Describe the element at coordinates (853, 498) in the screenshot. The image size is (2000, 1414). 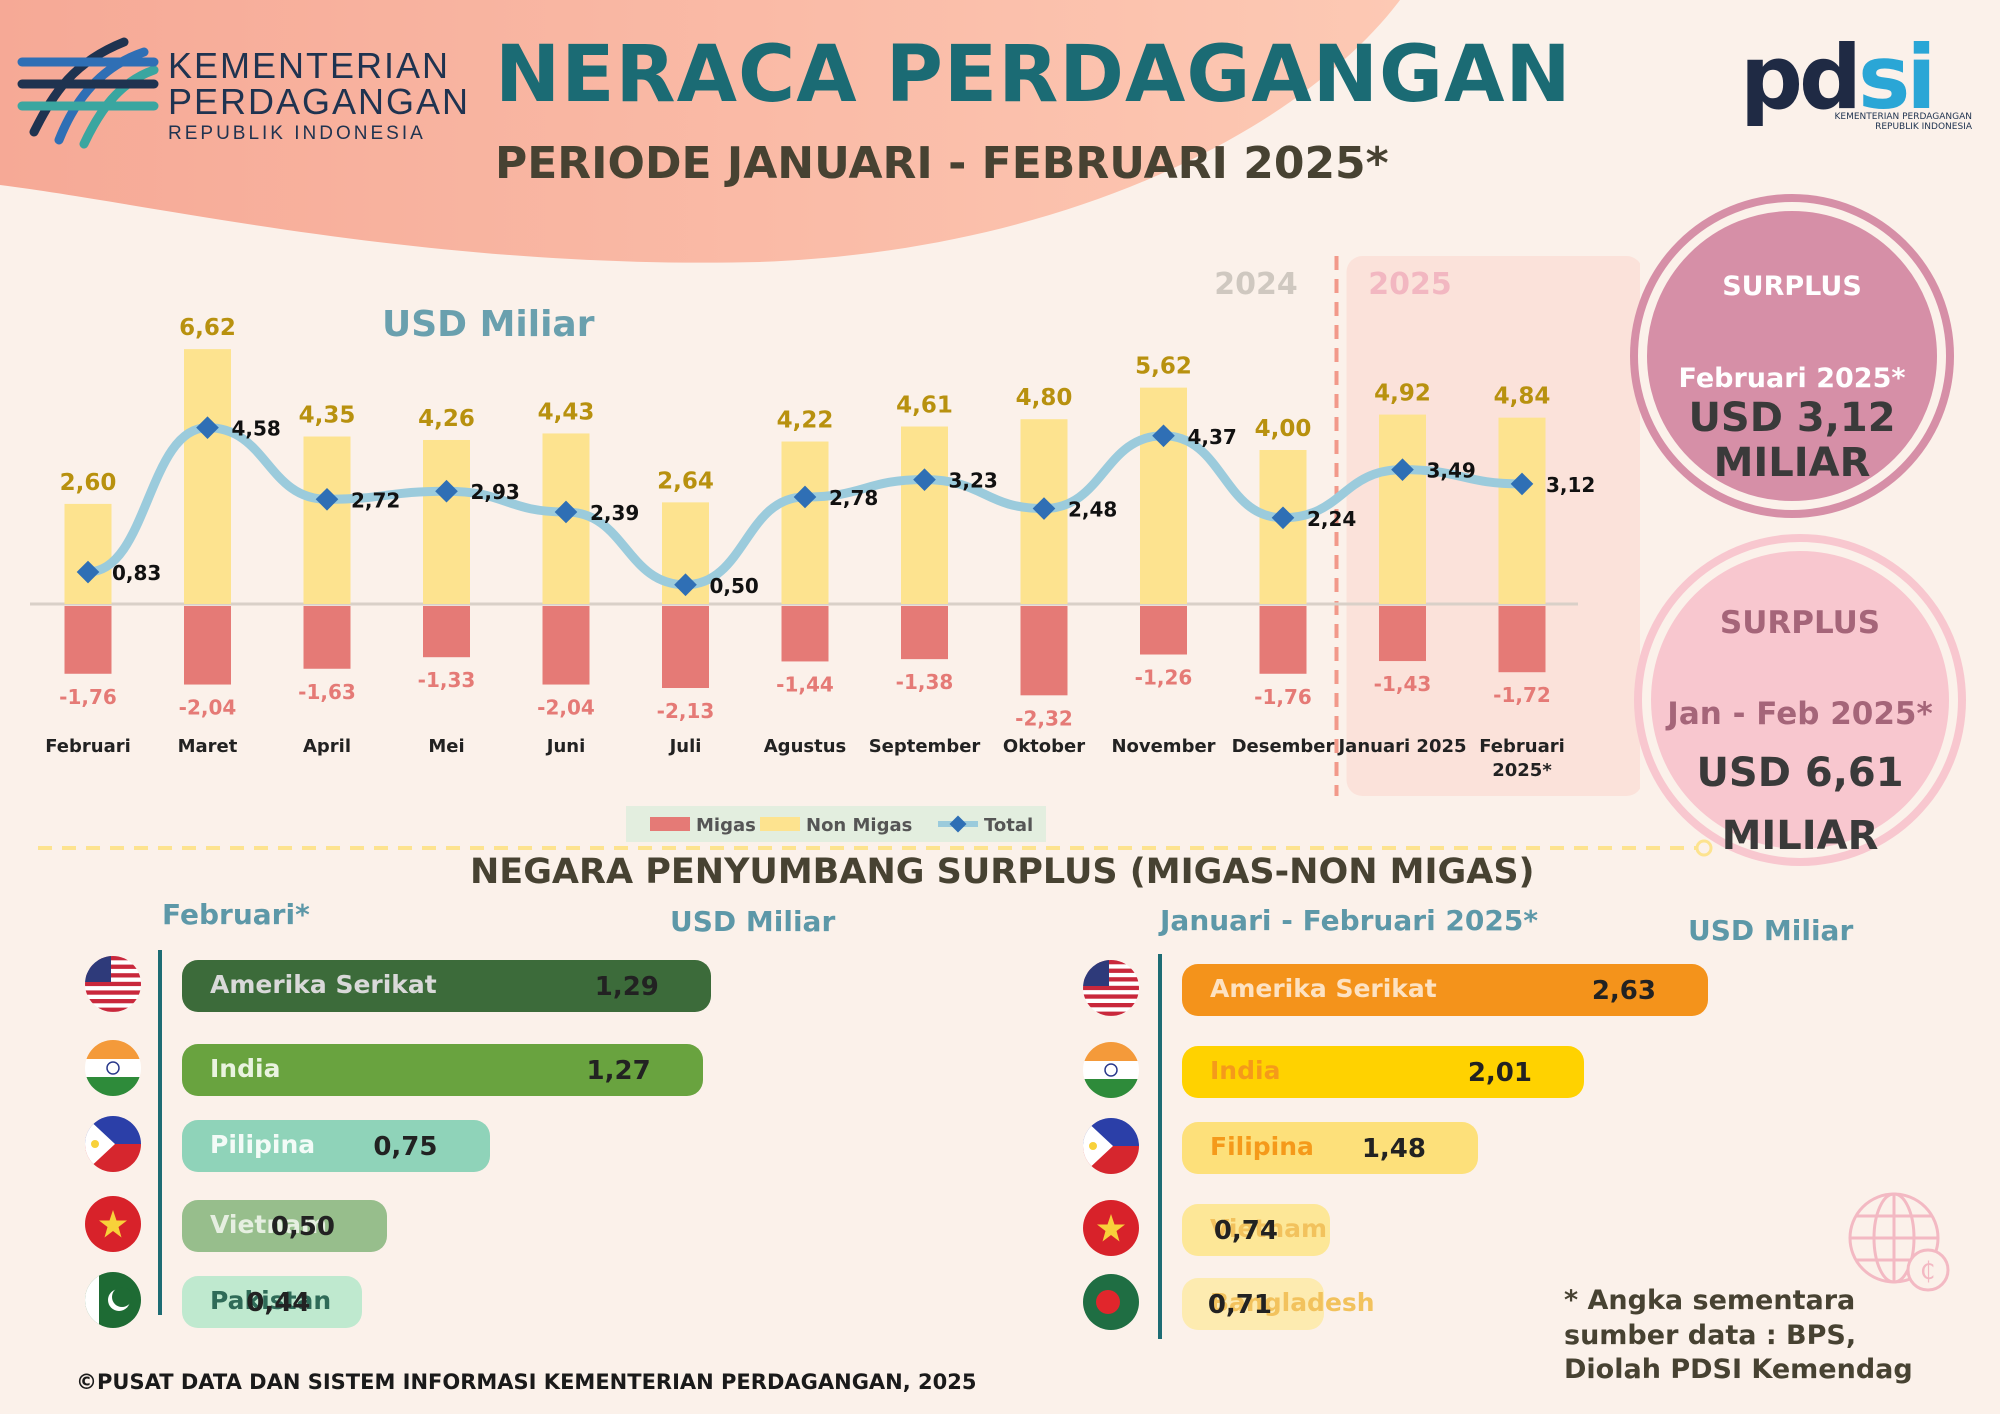
I see `total-value-label: 2,78` at that location.